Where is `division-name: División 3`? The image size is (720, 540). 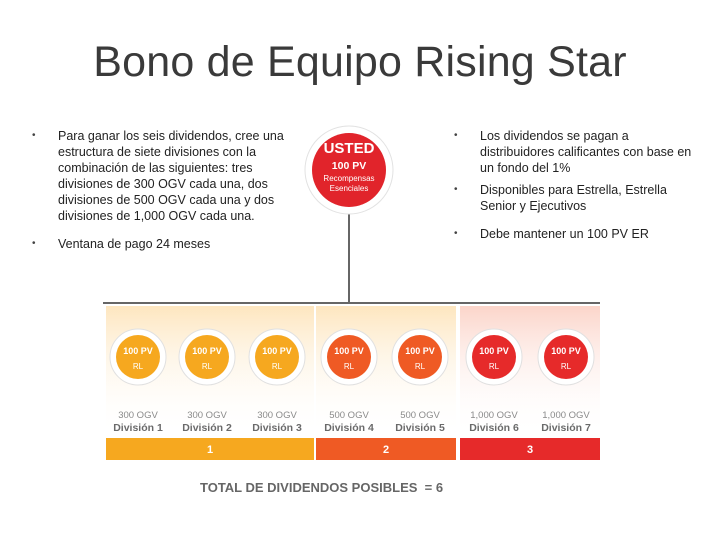
division-name: División 3 is located at coordinates (277, 428).